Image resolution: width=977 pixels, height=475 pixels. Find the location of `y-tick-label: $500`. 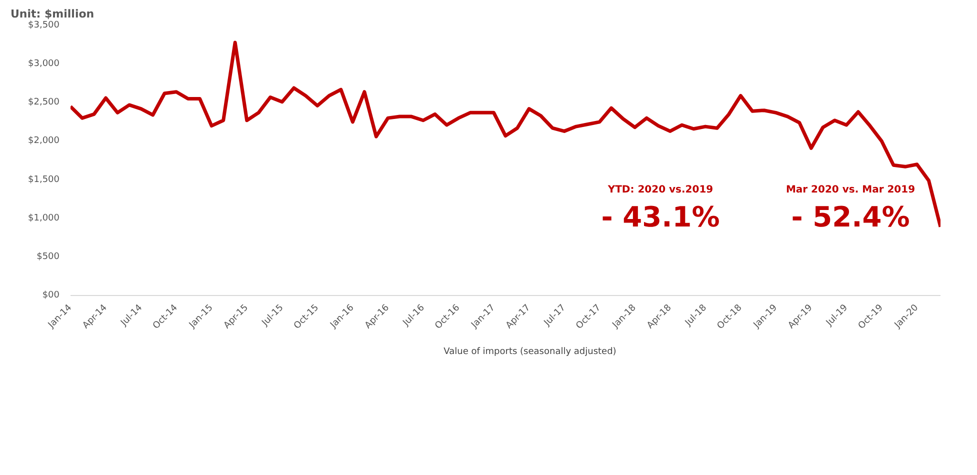

y-tick-label: $500 is located at coordinates (48, 257).